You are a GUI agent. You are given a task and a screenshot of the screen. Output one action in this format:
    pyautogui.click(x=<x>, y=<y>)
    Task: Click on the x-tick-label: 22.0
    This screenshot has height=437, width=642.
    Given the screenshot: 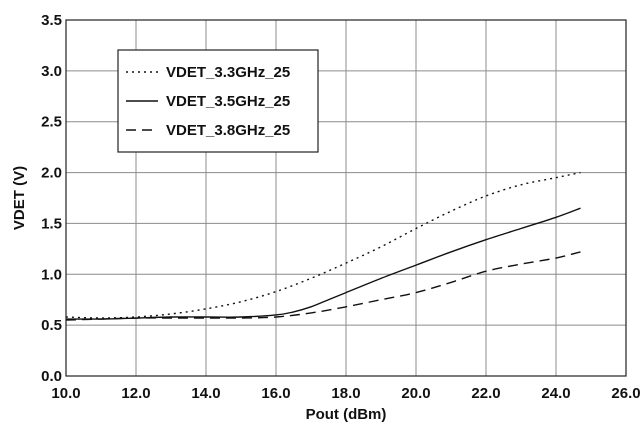 What is the action you would take?
    pyautogui.click(x=485, y=393)
    